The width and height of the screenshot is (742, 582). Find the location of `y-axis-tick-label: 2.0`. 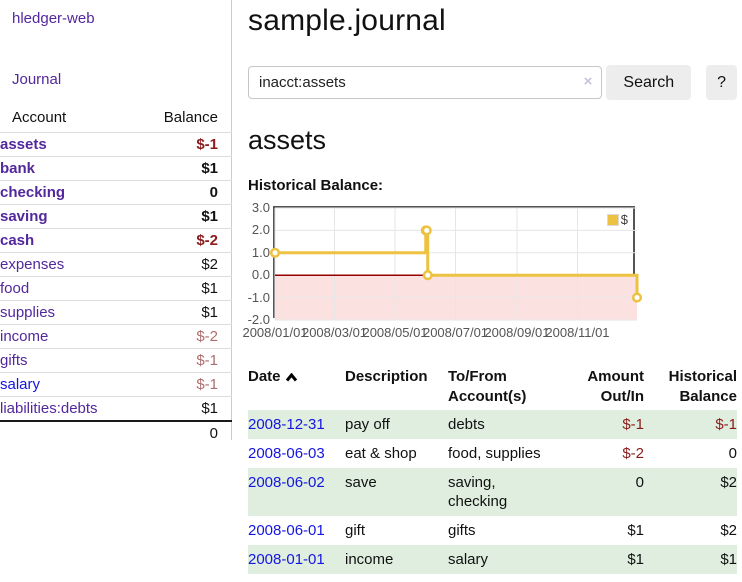

y-axis-tick-label: 2.0 is located at coordinates (260, 230).